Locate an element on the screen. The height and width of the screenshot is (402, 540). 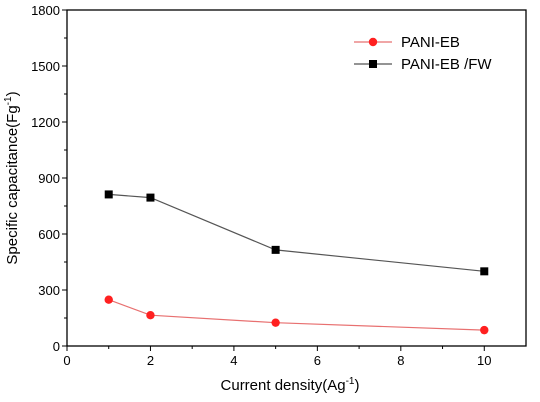
x-tick-label: 2 is located at coordinates (150, 360).